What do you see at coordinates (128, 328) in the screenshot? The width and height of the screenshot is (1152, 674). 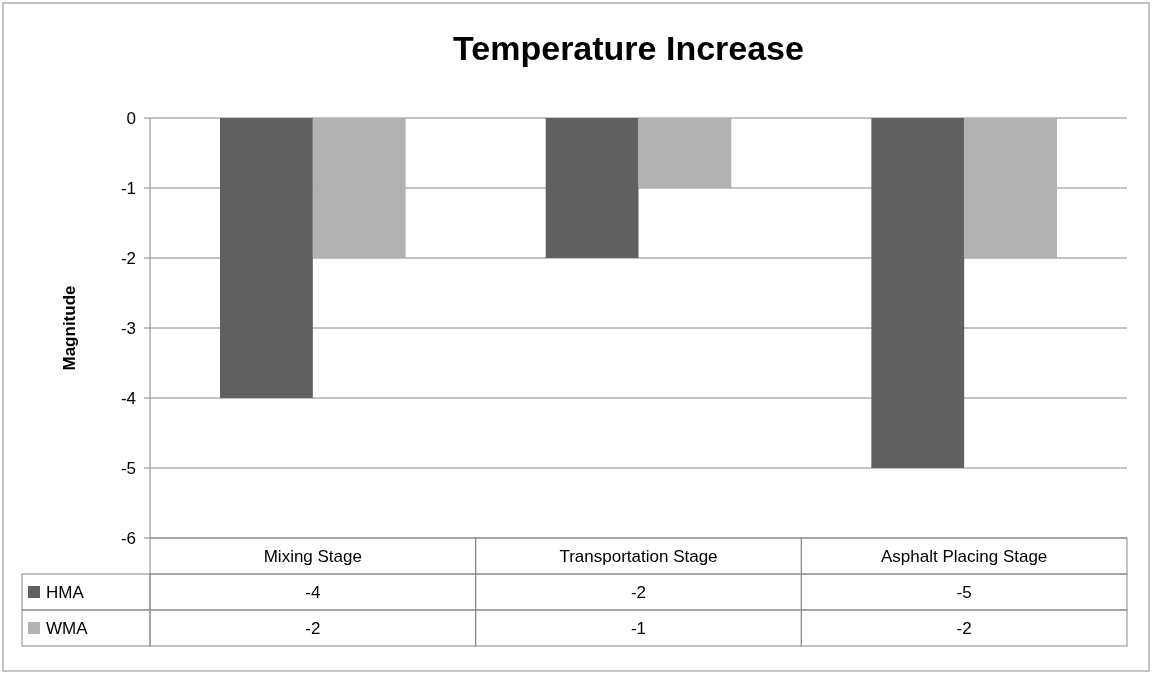 I see `y-tick-label: -3` at bounding box center [128, 328].